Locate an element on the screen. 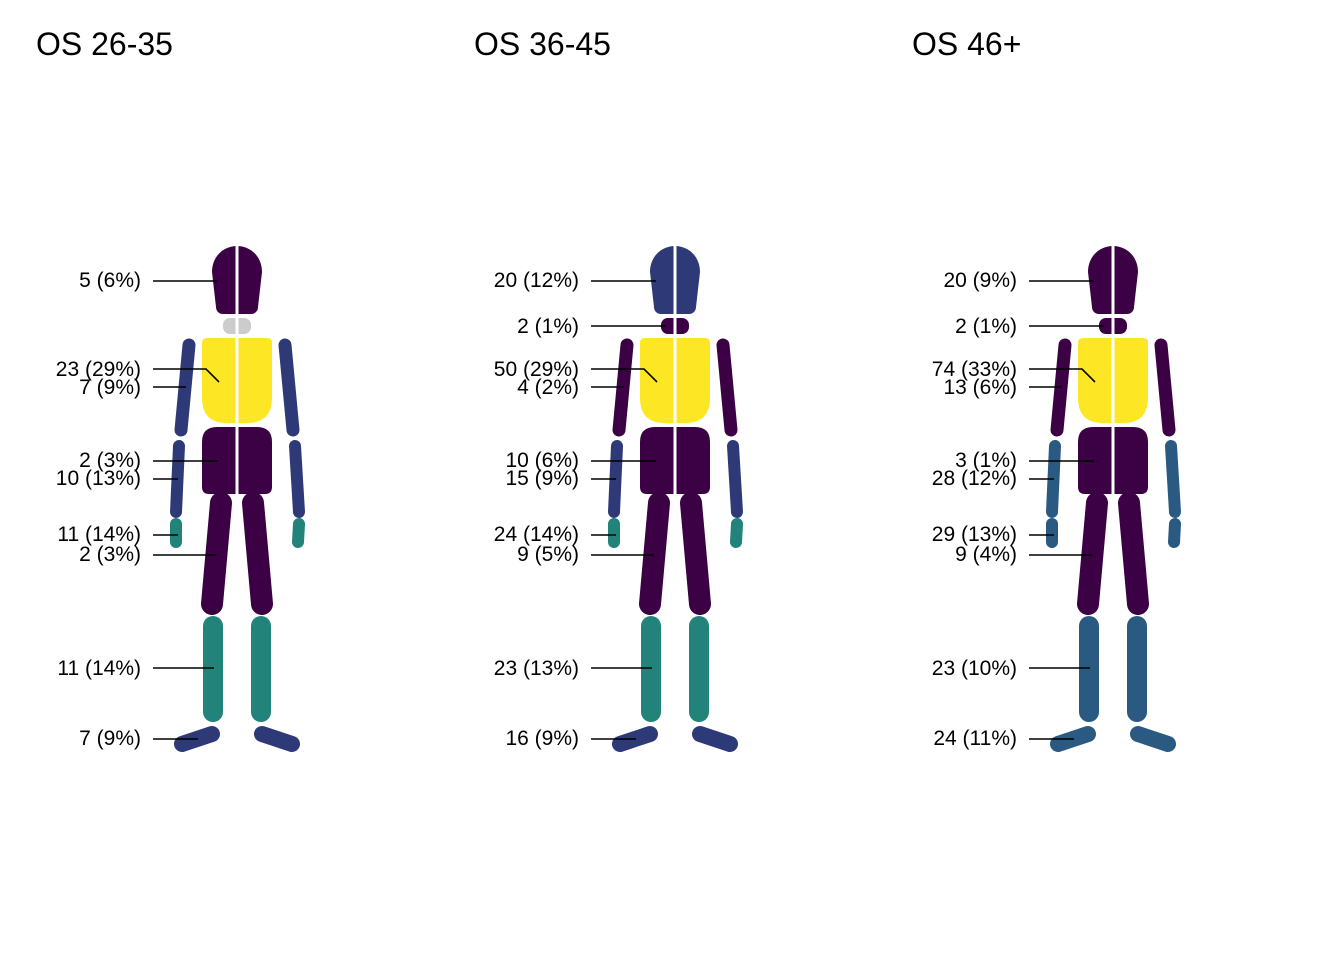 This screenshot has height=960, width=1344. label-thigh: 2 (3%) is located at coordinates (110, 554).